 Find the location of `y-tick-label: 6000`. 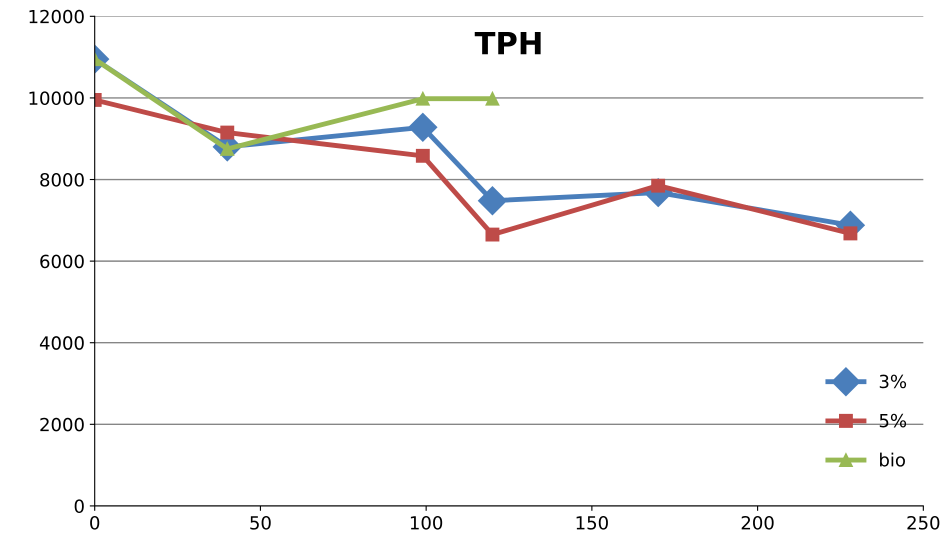

y-tick-label: 6000 is located at coordinates (62, 261).